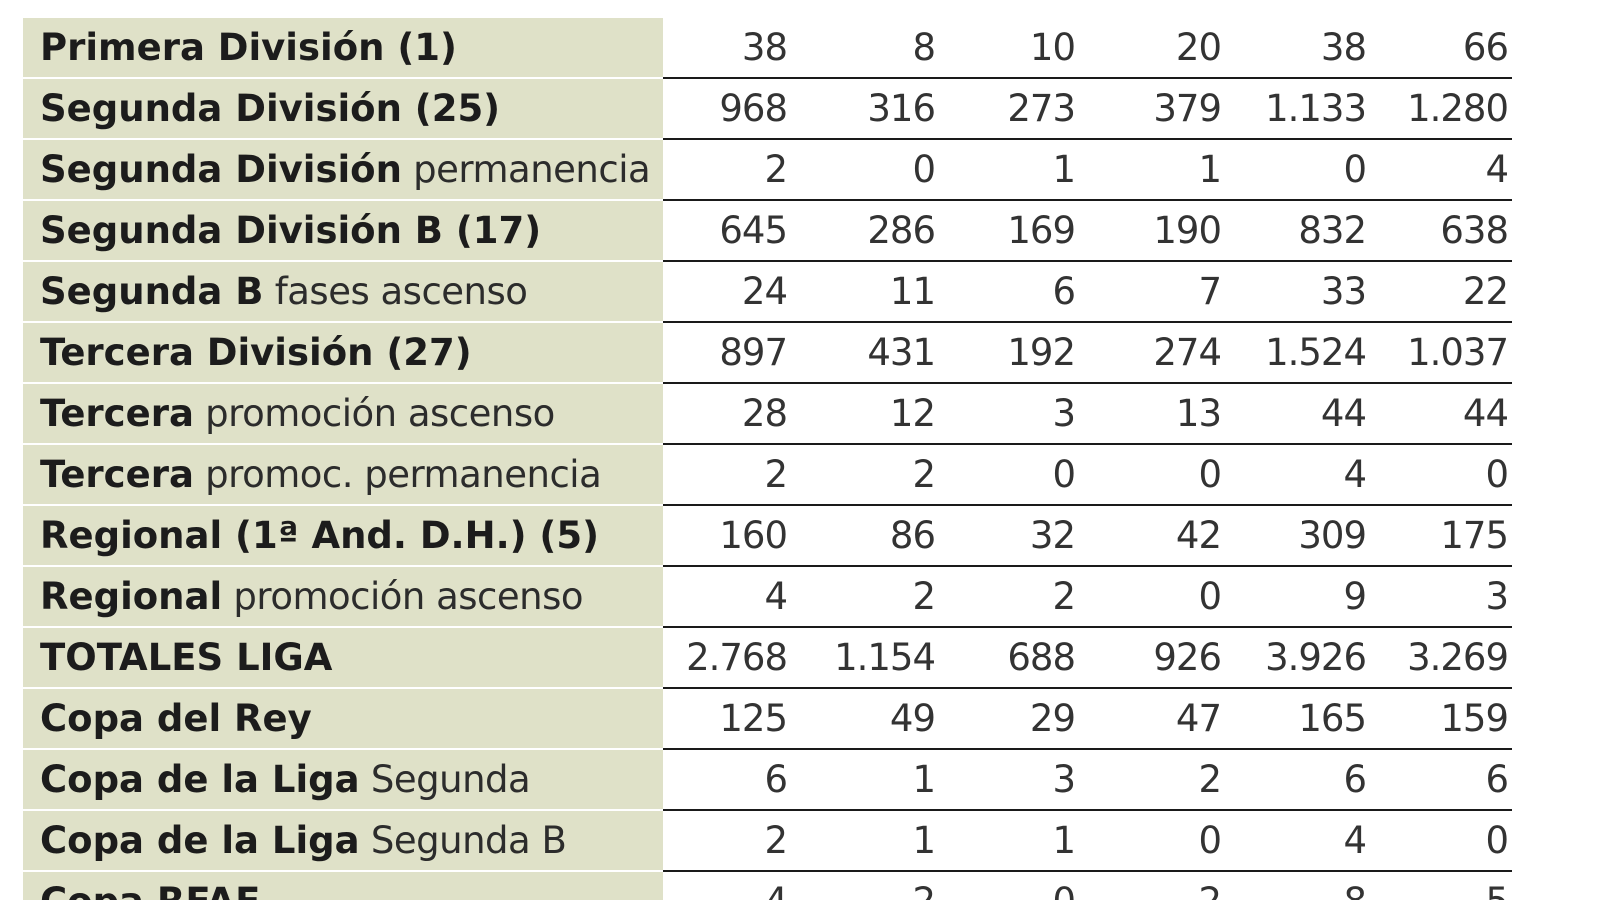 The width and height of the screenshot is (1600, 900). Describe the element at coordinates (1297, 231) in the screenshot. I see `row-value-5: 832` at that location.